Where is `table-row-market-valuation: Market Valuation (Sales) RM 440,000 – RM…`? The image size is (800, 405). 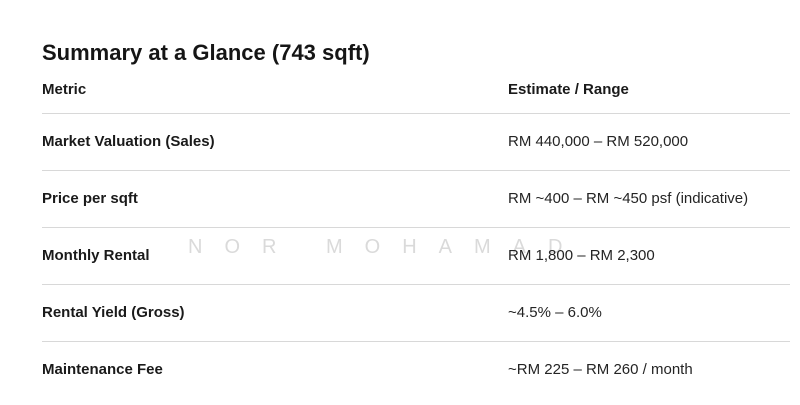
table-row-market-valuation: Market Valuation (Sales) RM 440,000 – RM… is located at coordinates (416, 142).